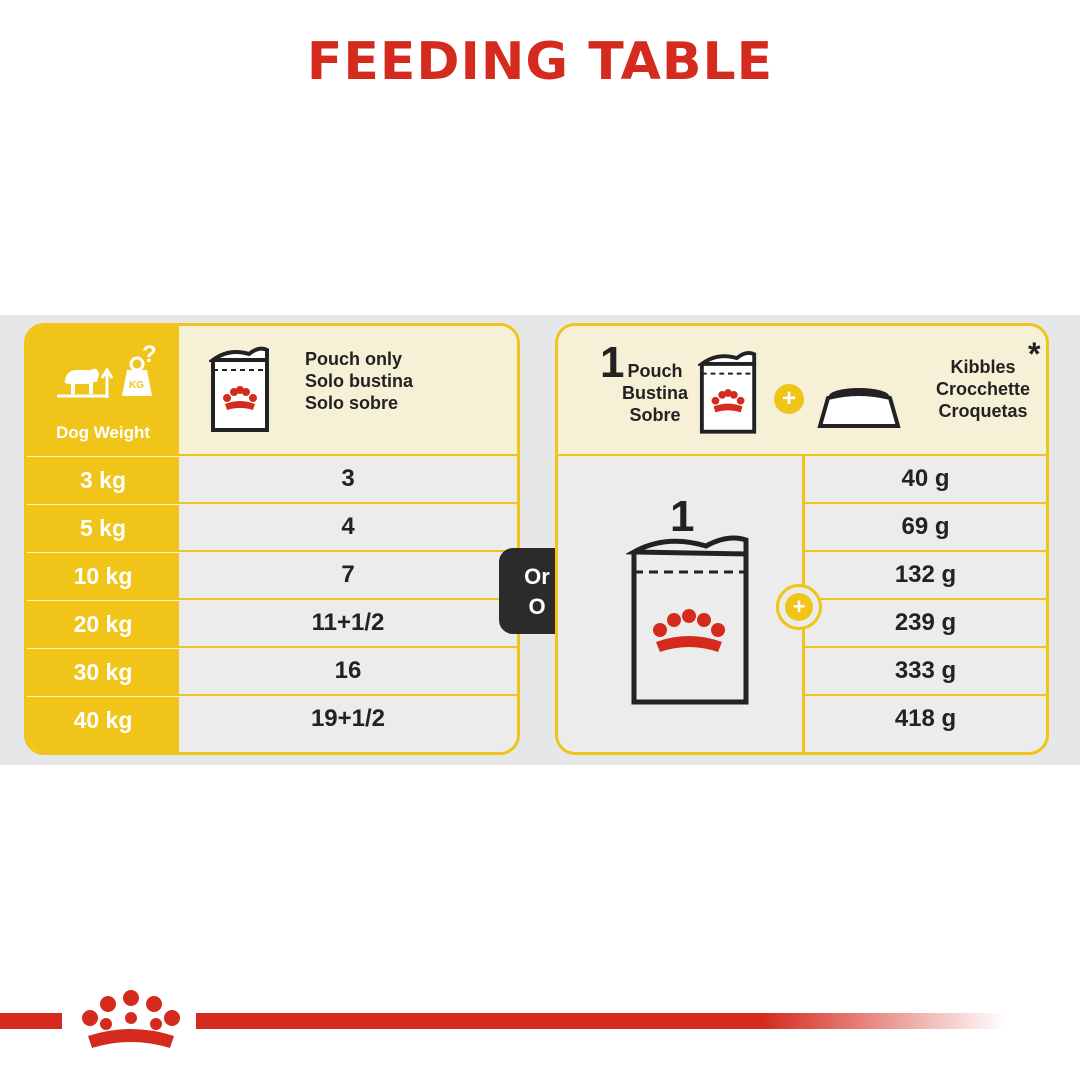 The image size is (1080, 1080). I want to click on kibbles-amount-cell: 418 g, so click(925, 718).